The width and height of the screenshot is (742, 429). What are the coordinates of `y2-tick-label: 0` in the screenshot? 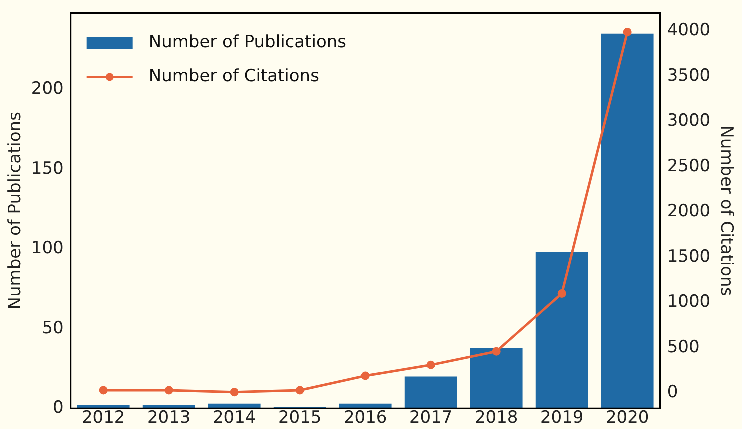 It's located at (672, 392).